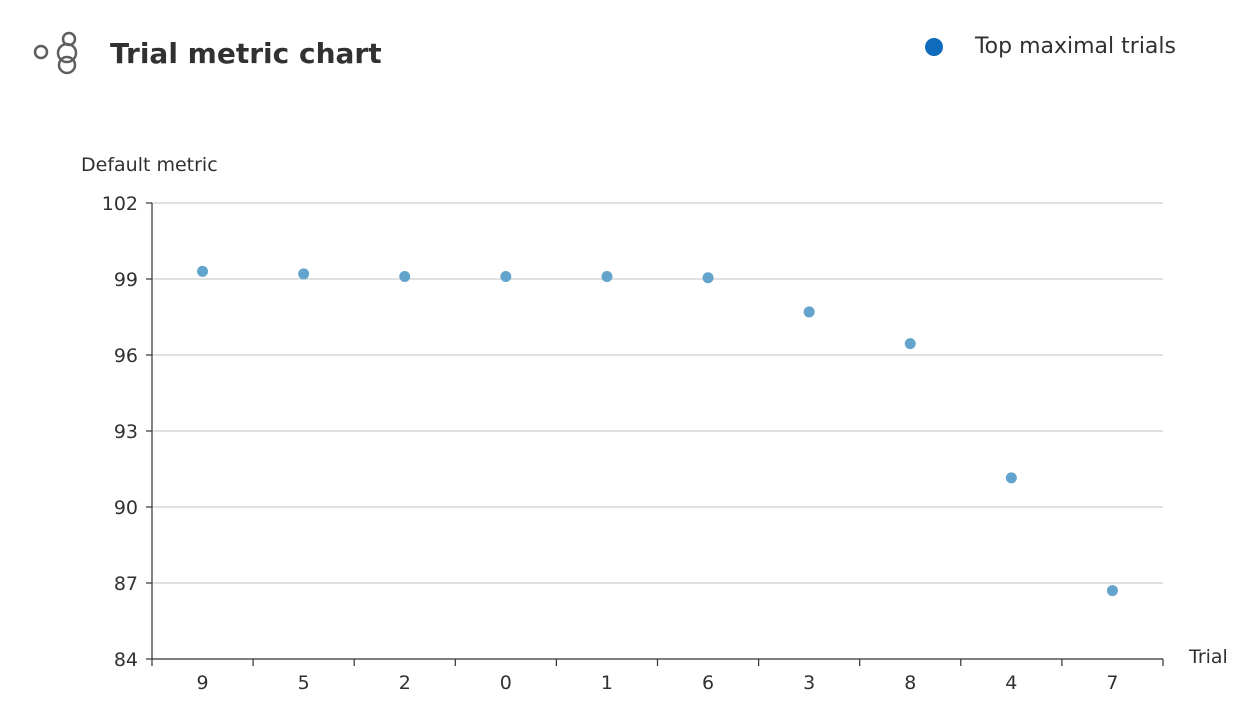 This screenshot has height=720, width=1260. Describe the element at coordinates (933, 46) in the screenshot. I see `legend-swatch` at that location.